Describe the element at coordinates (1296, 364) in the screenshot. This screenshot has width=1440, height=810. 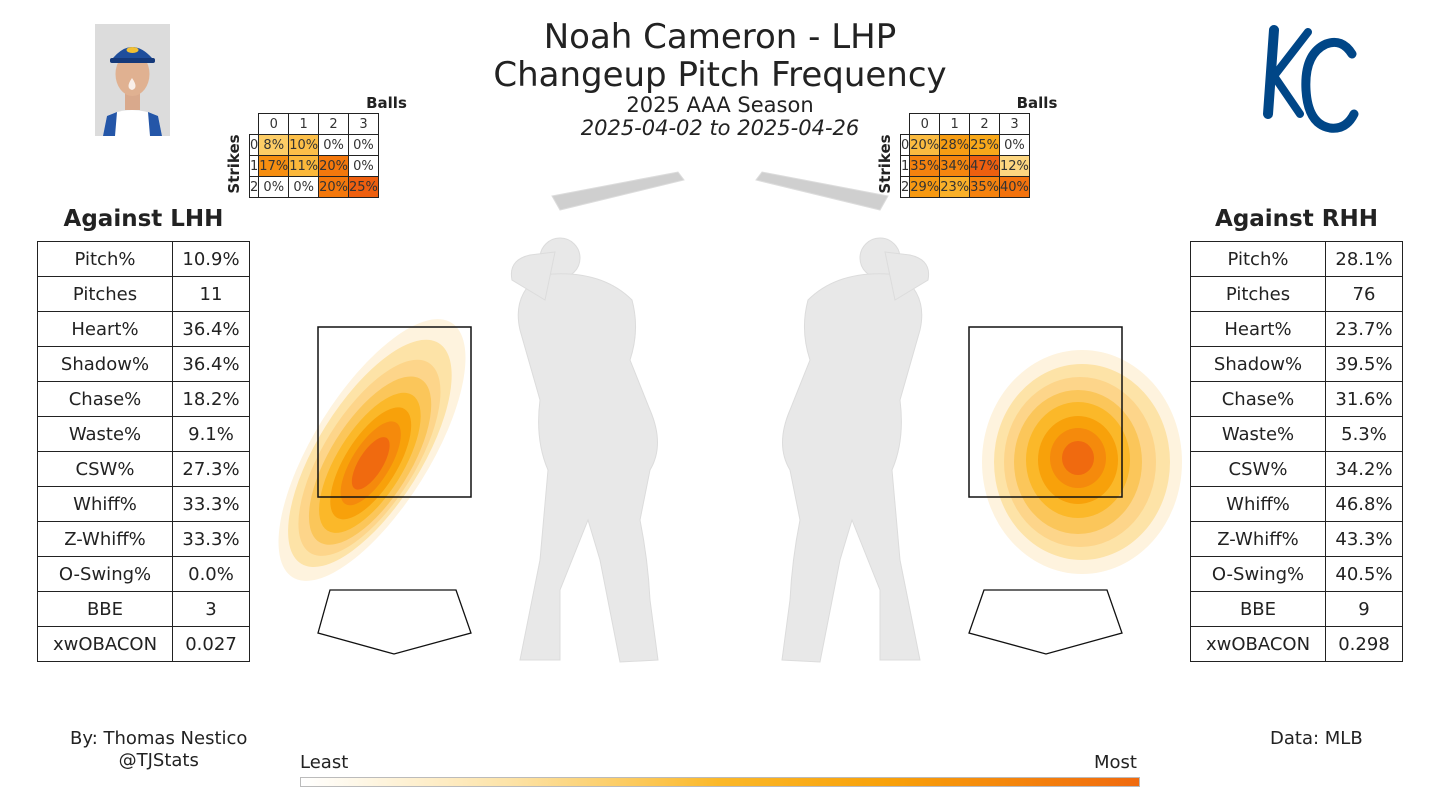
I see `rhh-stat-row: Shadow% 39.5%` at that location.